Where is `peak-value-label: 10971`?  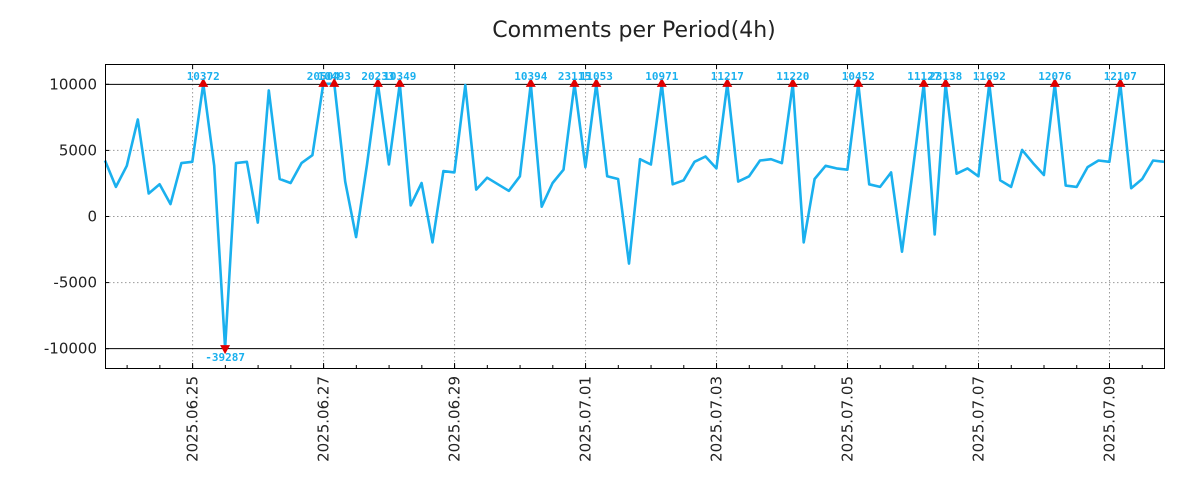
peak-value-label: 10971 is located at coordinates (661, 76).